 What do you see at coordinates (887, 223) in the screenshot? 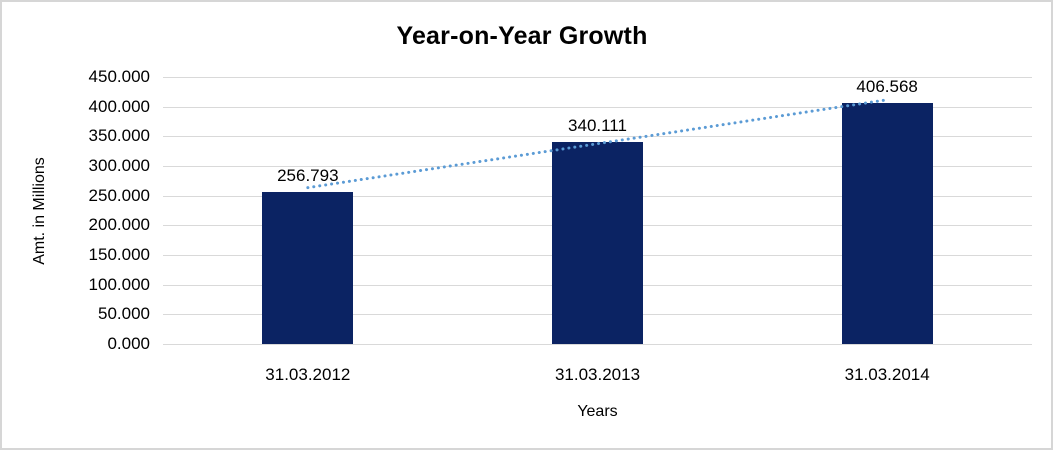
I see `bar-31.03.2014` at bounding box center [887, 223].